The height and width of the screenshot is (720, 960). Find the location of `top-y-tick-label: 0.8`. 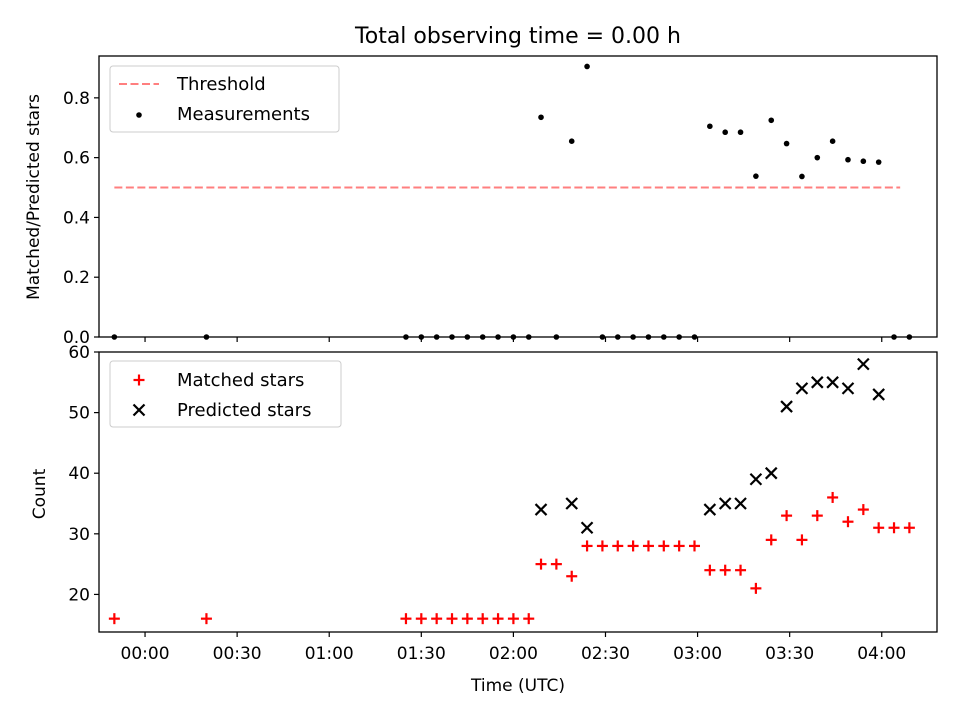

top-y-tick-label: 0.8 is located at coordinates (76, 99).